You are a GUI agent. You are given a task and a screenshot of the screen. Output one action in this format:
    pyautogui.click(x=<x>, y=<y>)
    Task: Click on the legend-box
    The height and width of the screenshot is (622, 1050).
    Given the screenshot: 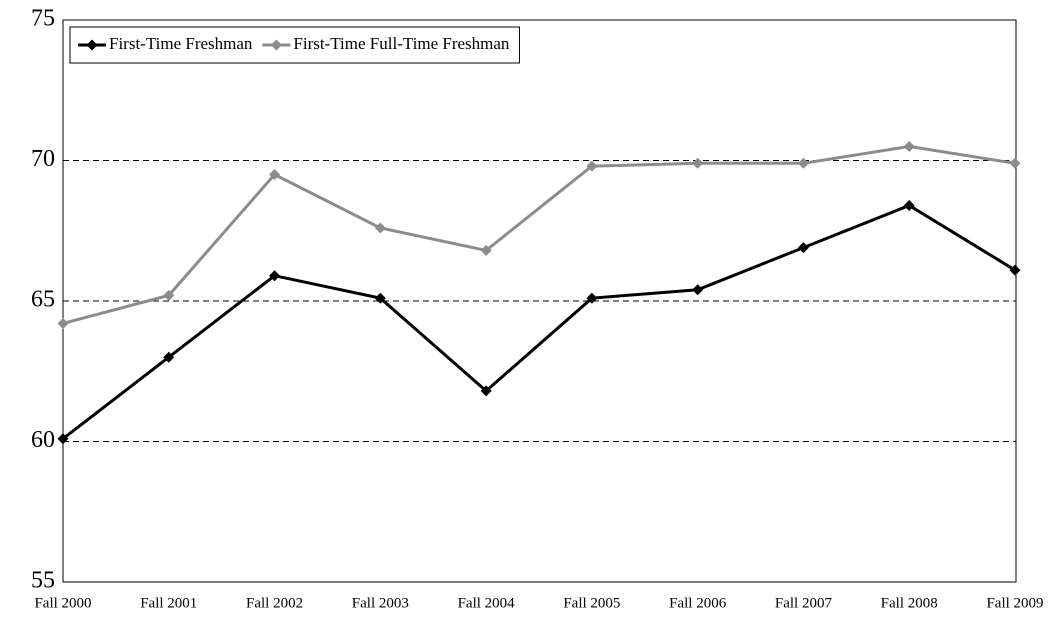 What is the action you would take?
    pyautogui.click(x=294, y=45)
    